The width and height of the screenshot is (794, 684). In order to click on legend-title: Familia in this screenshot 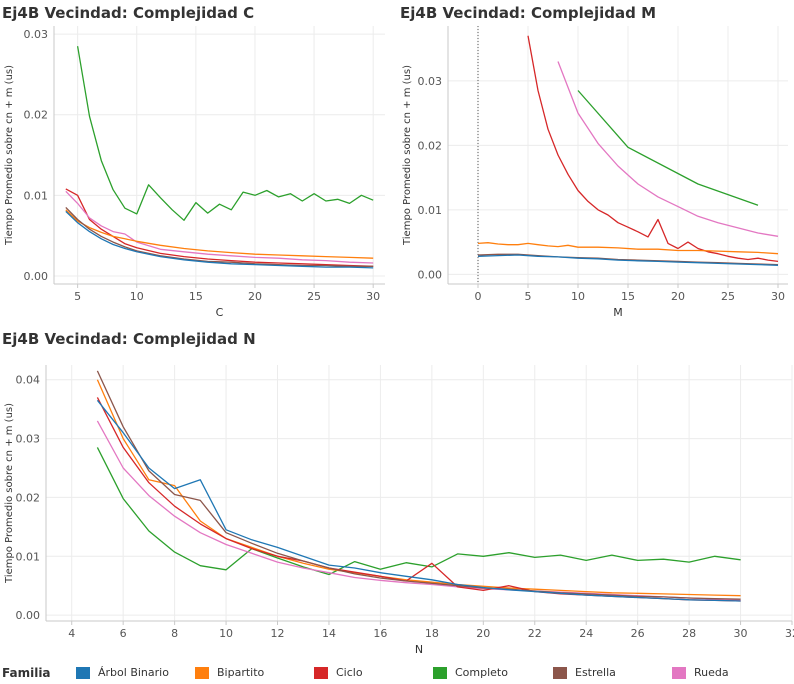, I will do `click(26, 673)`.